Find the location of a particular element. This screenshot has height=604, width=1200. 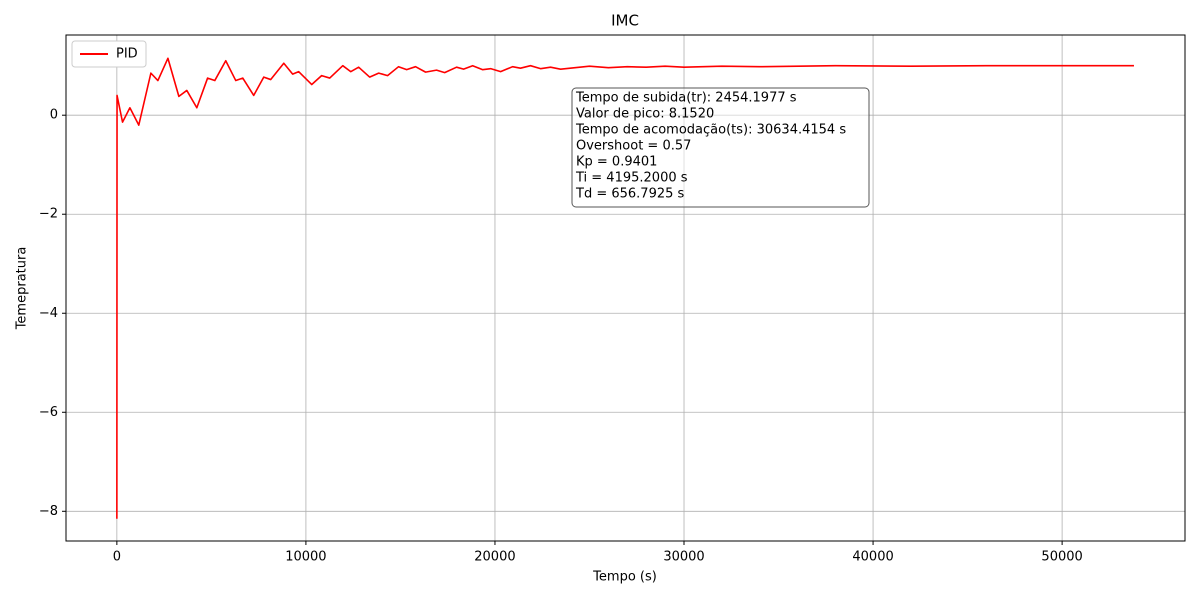

annotation-line: Kp = 0.9401 is located at coordinates (616, 162).